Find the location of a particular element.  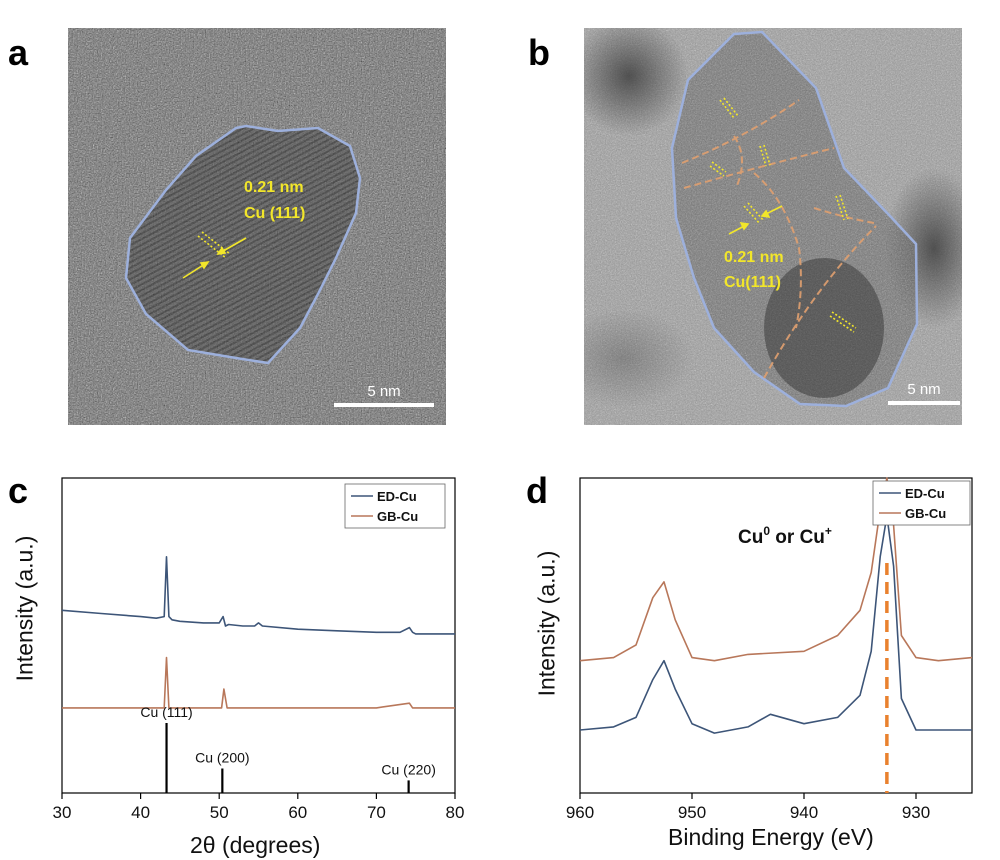

panel-label-c: c is located at coordinates (18, 490).